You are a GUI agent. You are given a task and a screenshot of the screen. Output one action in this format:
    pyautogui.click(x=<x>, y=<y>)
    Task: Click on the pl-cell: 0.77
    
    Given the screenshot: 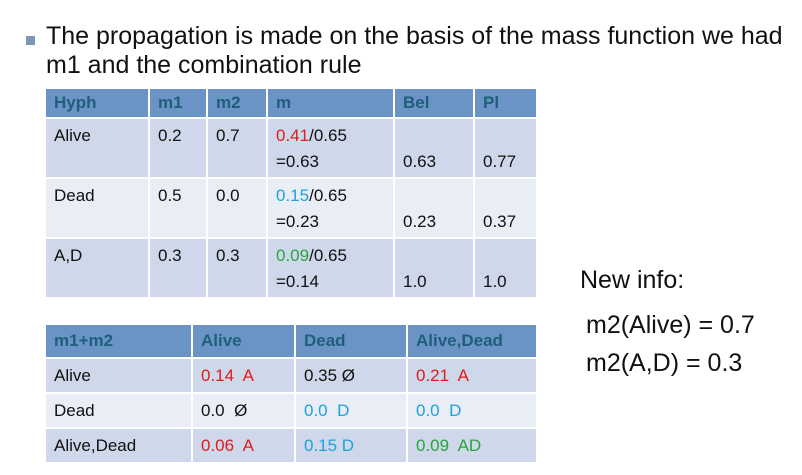 What is the action you would take?
    pyautogui.click(x=500, y=161)
    